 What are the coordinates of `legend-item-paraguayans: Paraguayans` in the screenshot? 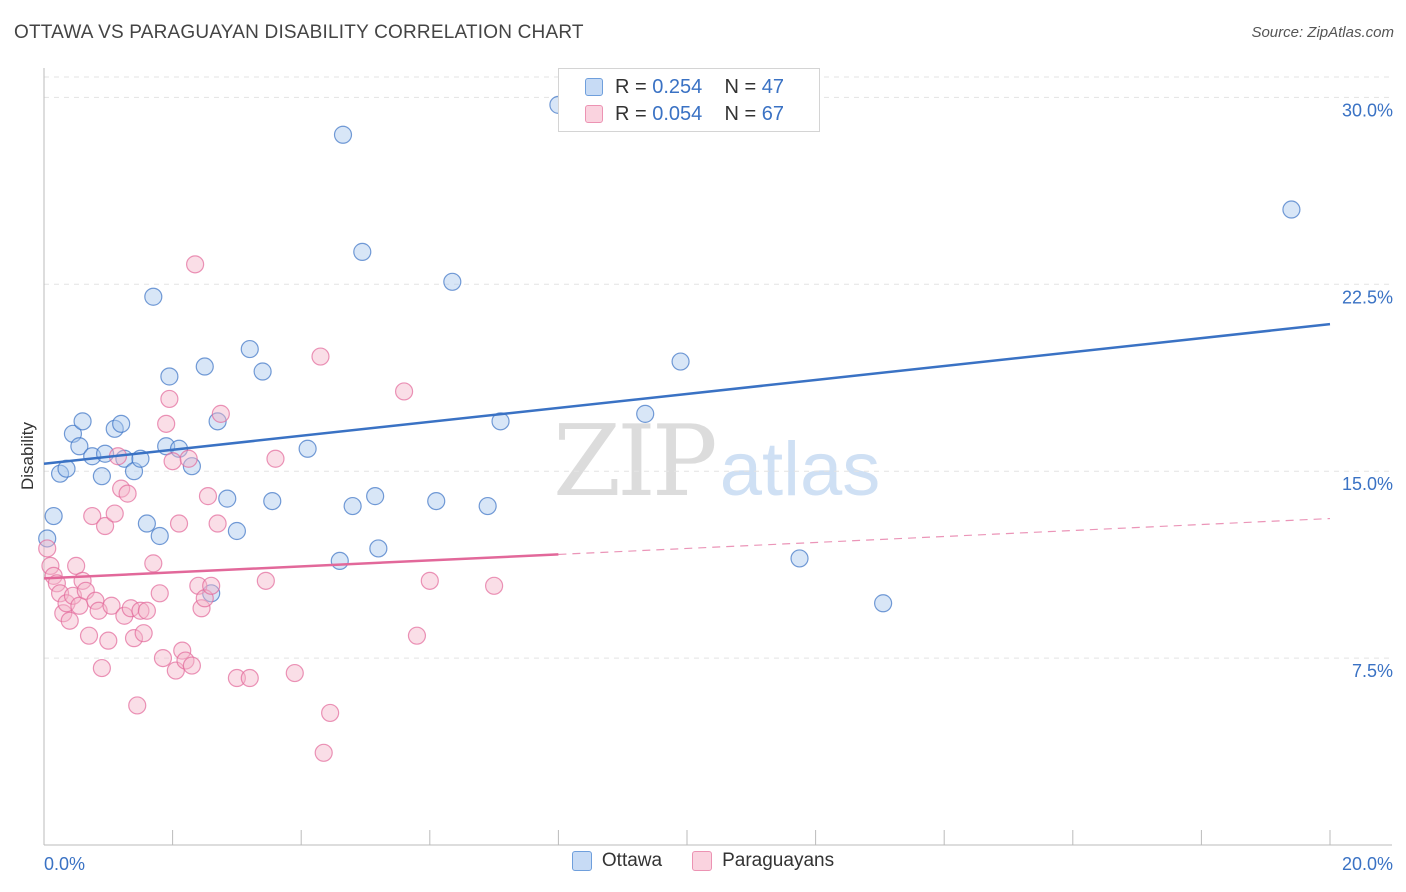 It's located at (763, 861).